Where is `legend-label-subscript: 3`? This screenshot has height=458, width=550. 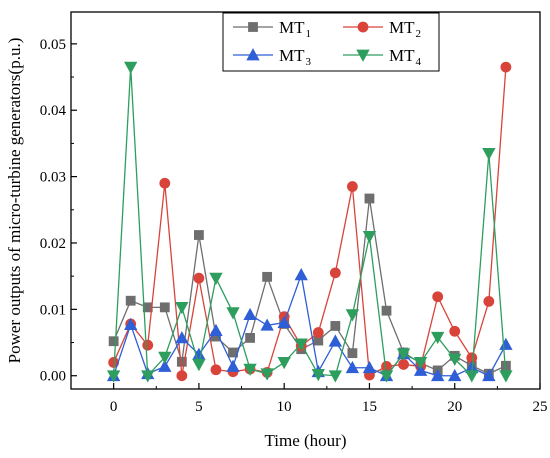
legend-label-subscript: 3 is located at coordinates (309, 62).